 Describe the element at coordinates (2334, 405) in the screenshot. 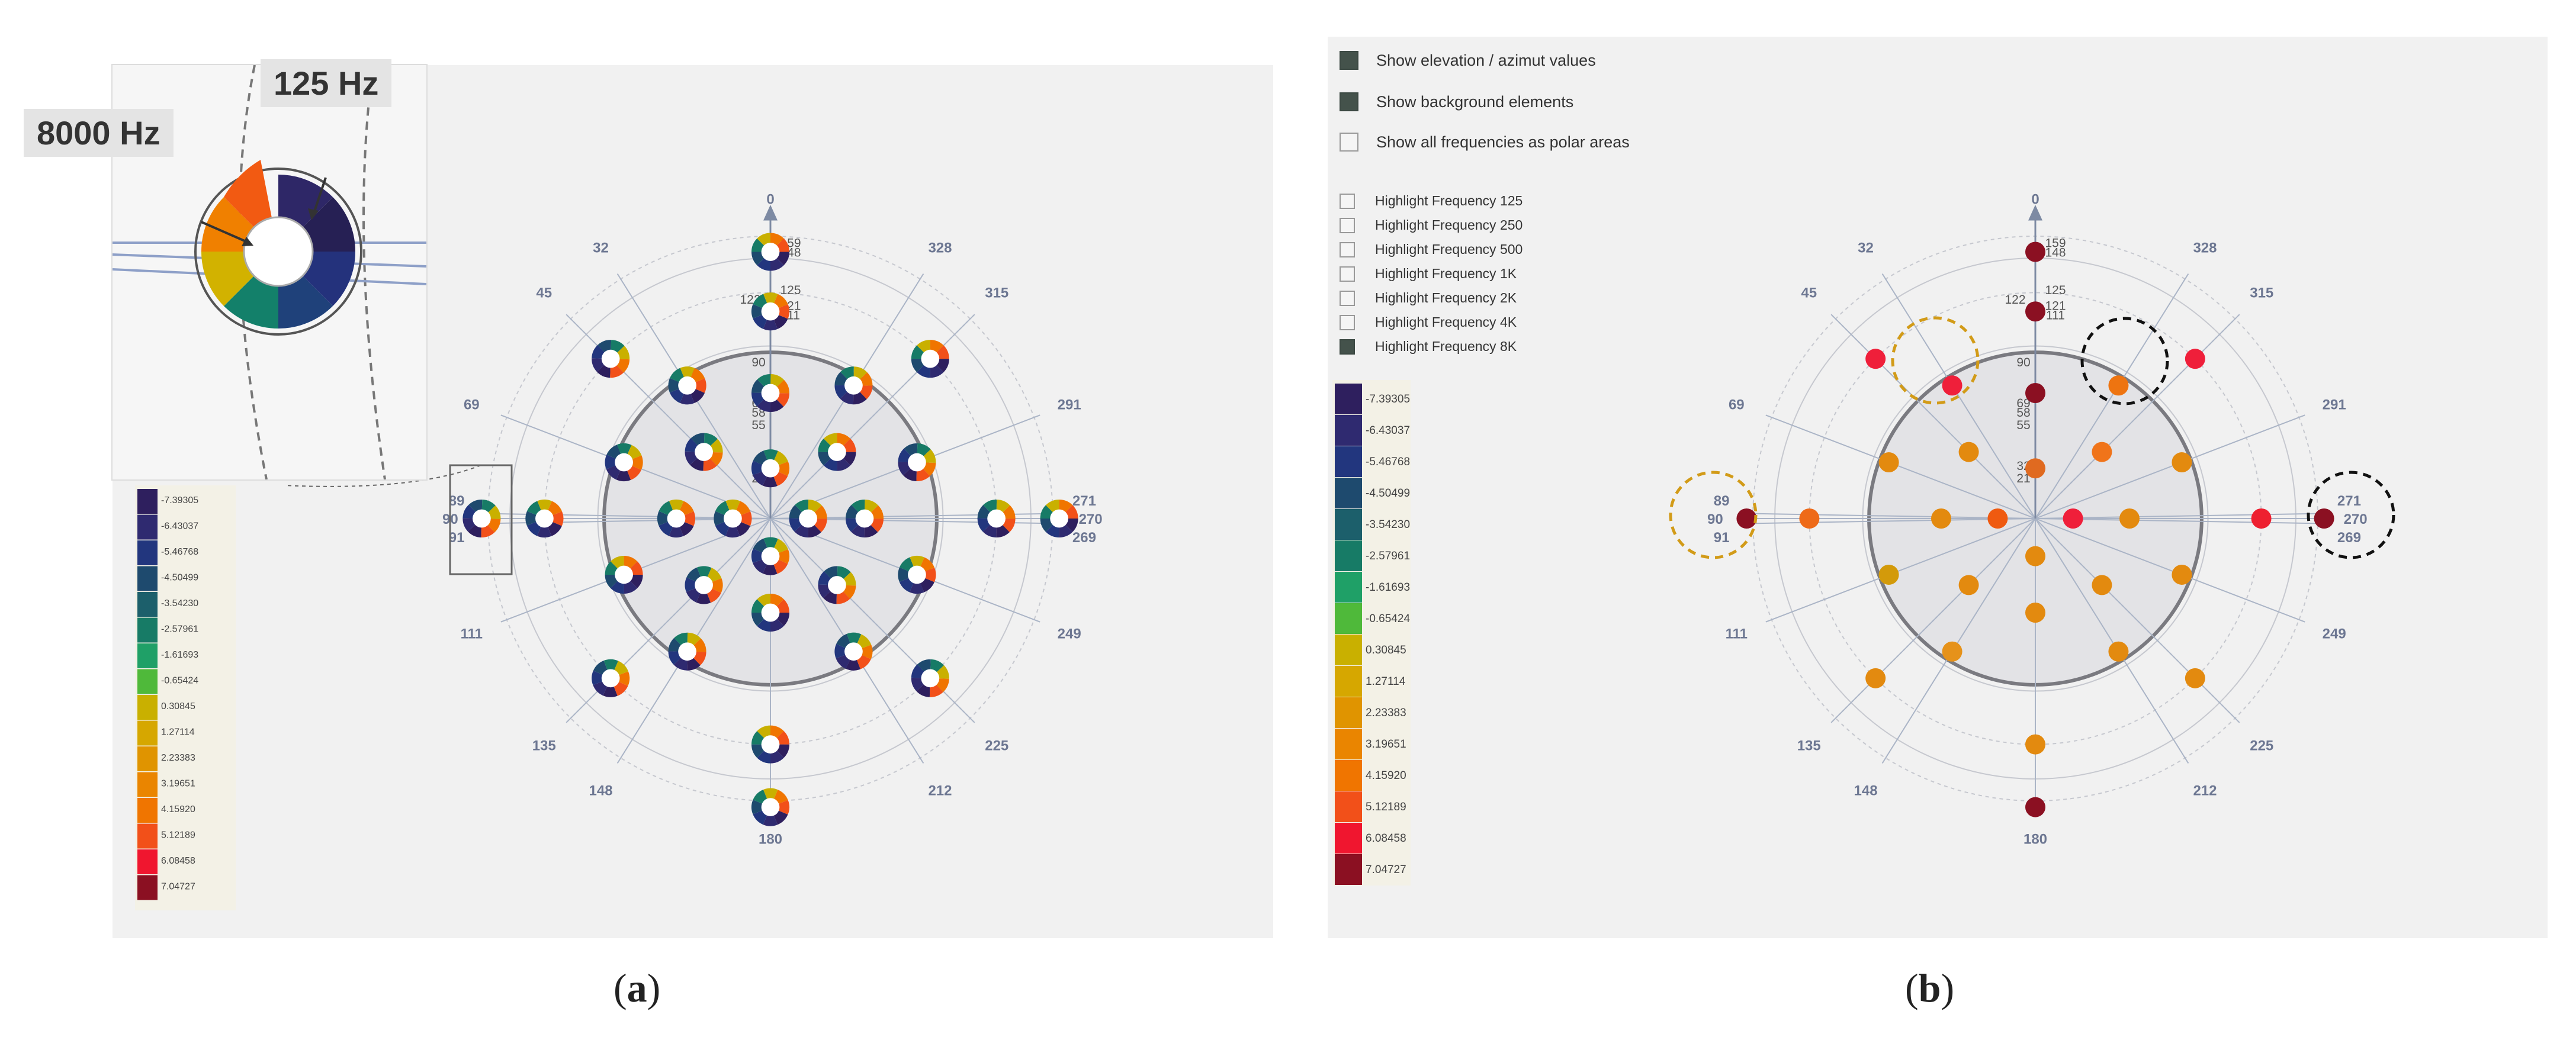

I see `angle-label: 291` at that location.